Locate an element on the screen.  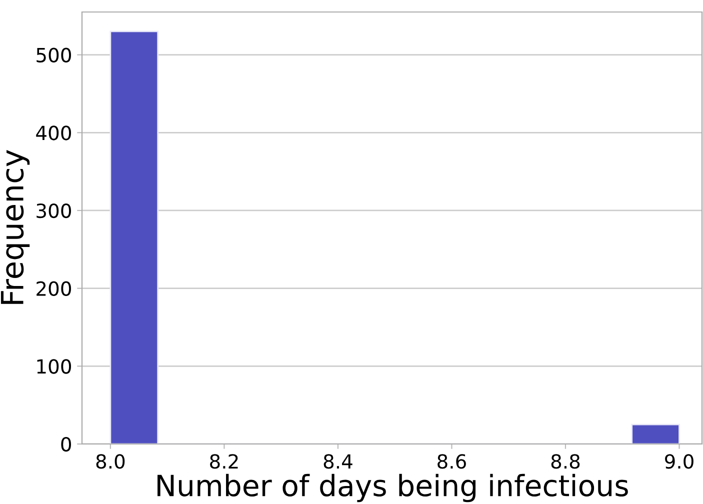
y-tick-label: 100 is located at coordinates (54, 366).